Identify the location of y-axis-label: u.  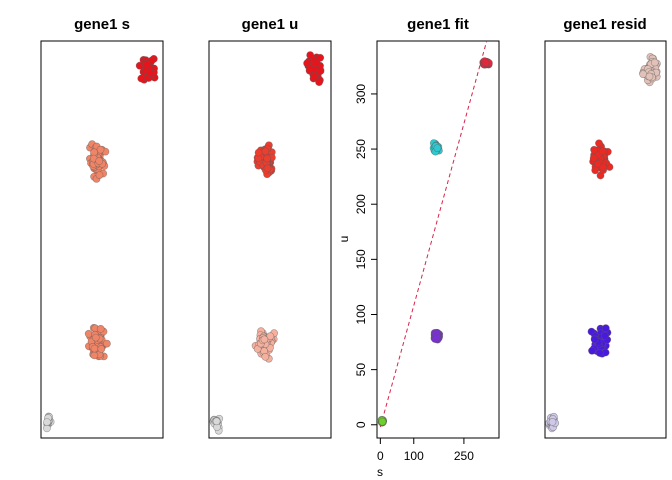
(344, 239).